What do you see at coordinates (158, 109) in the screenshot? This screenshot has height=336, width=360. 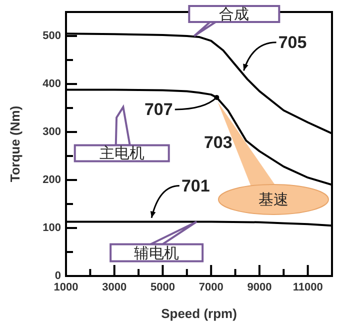 I see `annotation: 707` at bounding box center [158, 109].